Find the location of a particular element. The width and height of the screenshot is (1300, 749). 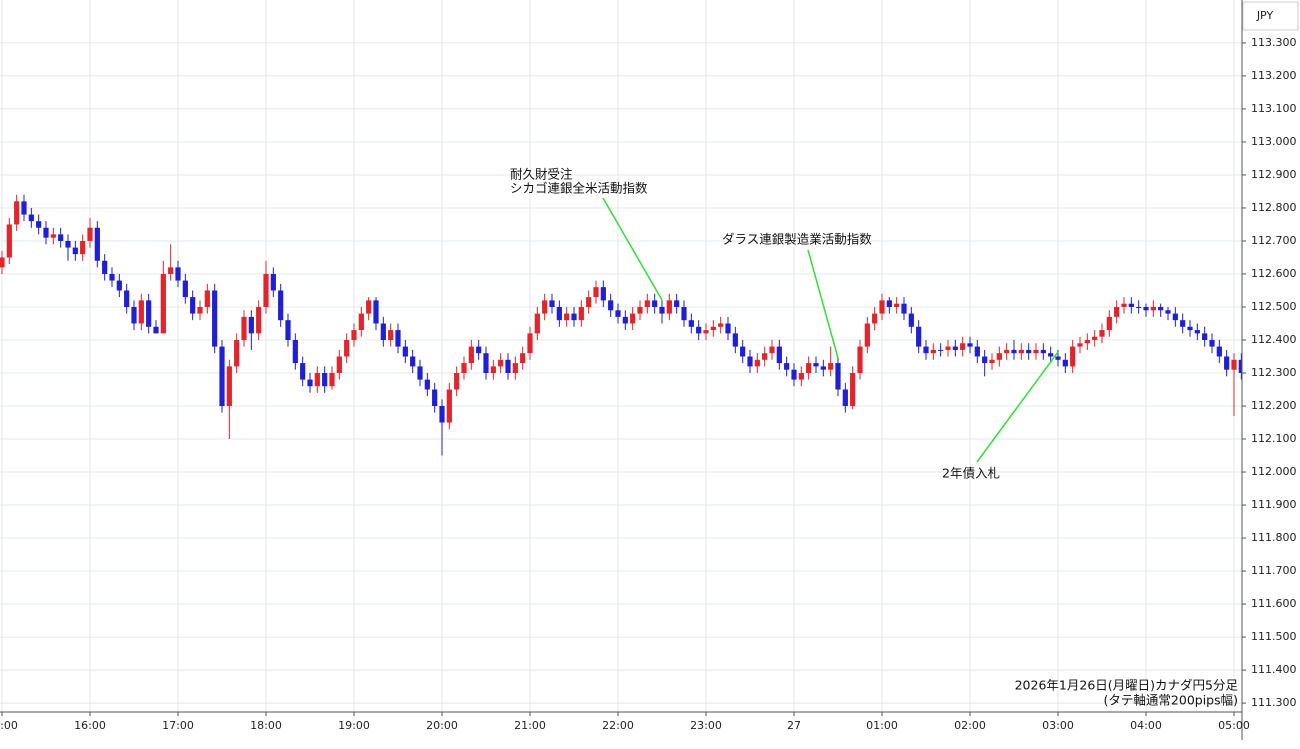

annotation: 2年債入札 is located at coordinates (971, 473).